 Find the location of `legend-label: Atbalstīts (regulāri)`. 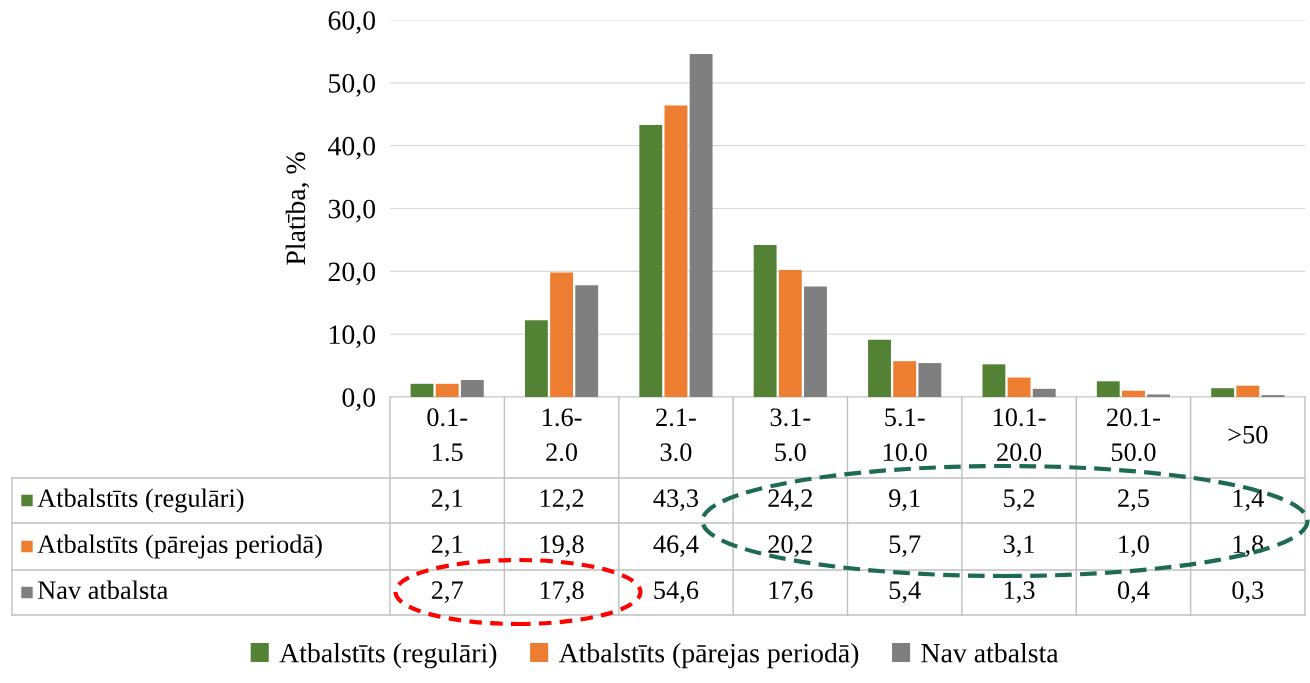

legend-label: Atbalstīts (regulāri) is located at coordinates (140, 500).